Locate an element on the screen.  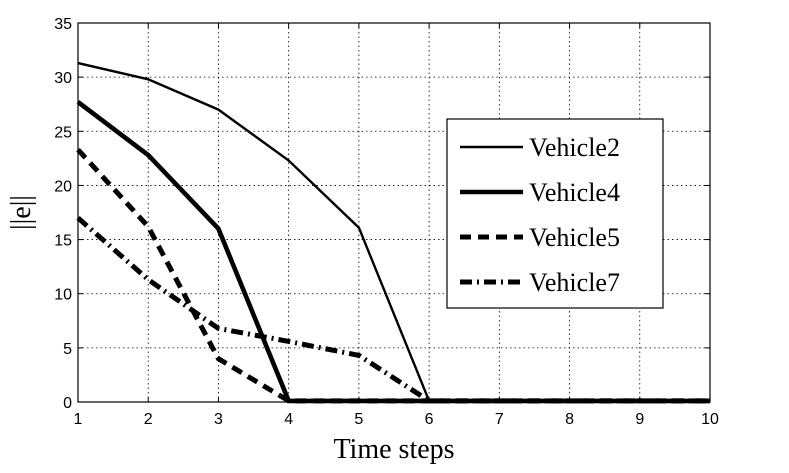
x-tick-label: 6 is located at coordinates (429, 419).